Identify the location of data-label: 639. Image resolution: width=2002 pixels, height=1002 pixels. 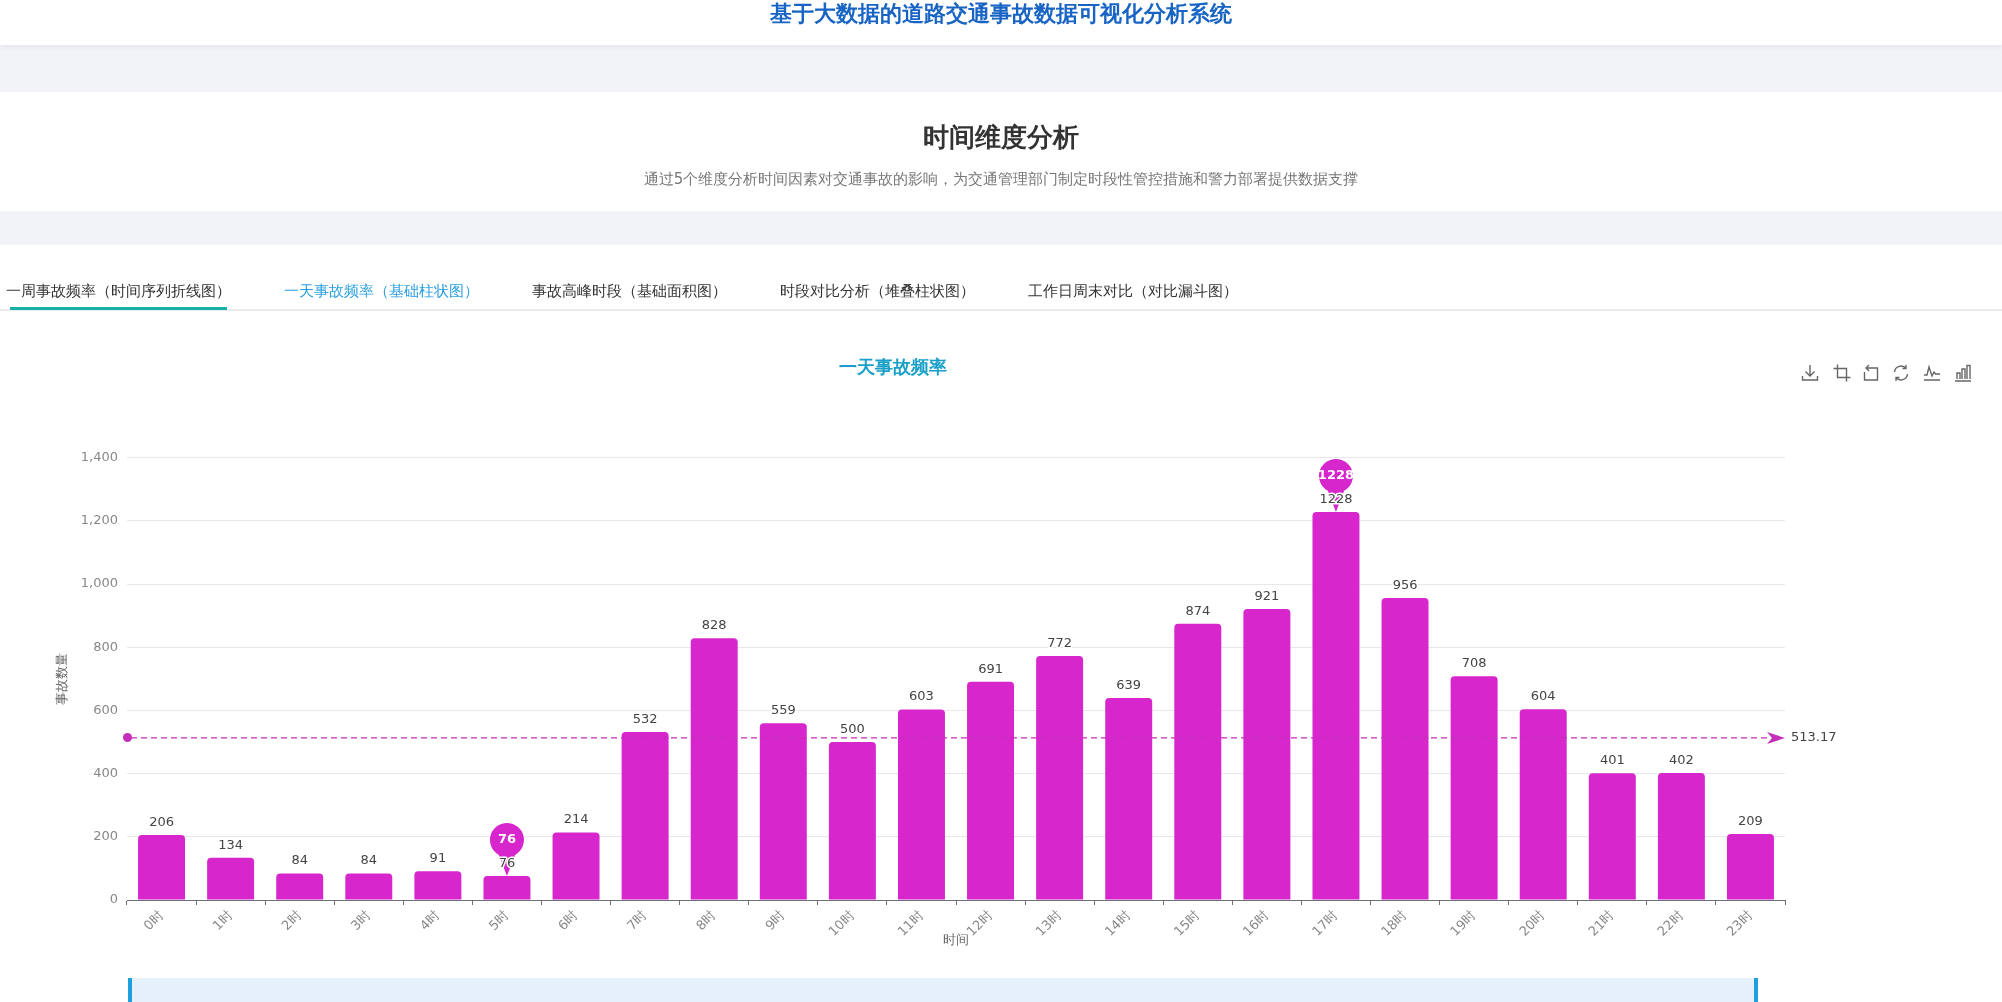
(1129, 684).